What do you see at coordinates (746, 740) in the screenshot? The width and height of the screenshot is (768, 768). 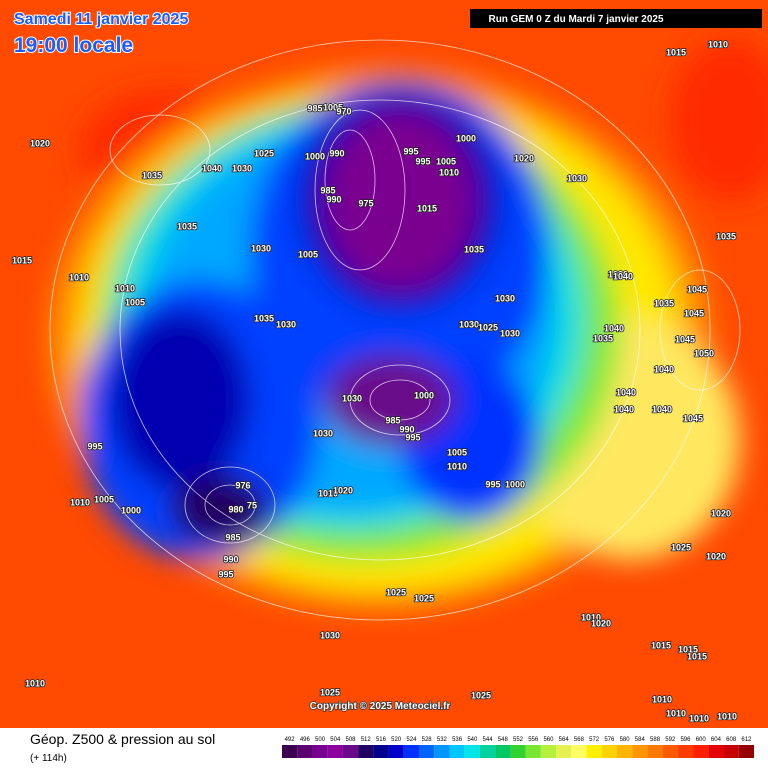 I see `scale-label: 612` at bounding box center [746, 740].